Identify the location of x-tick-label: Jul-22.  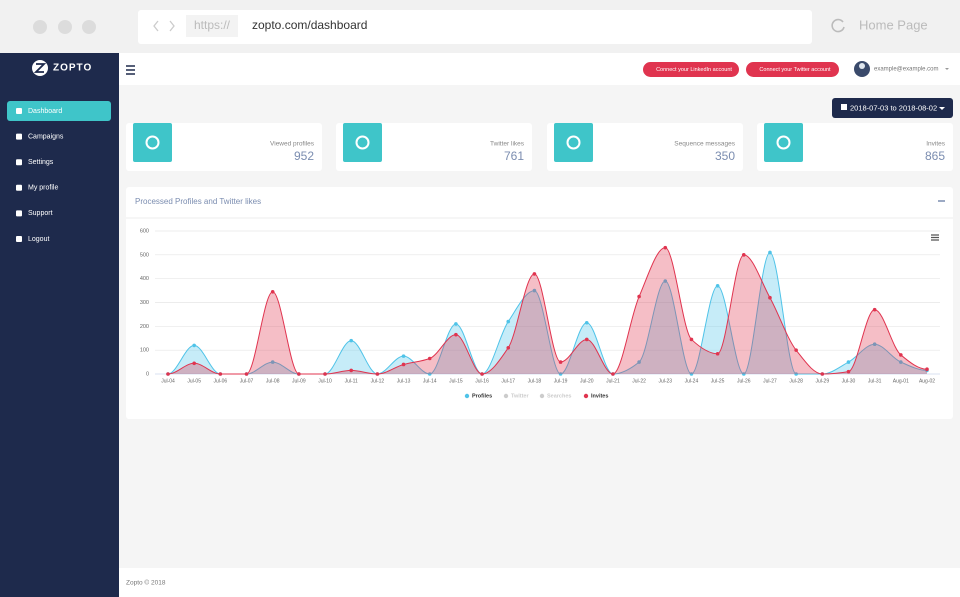
(639, 381).